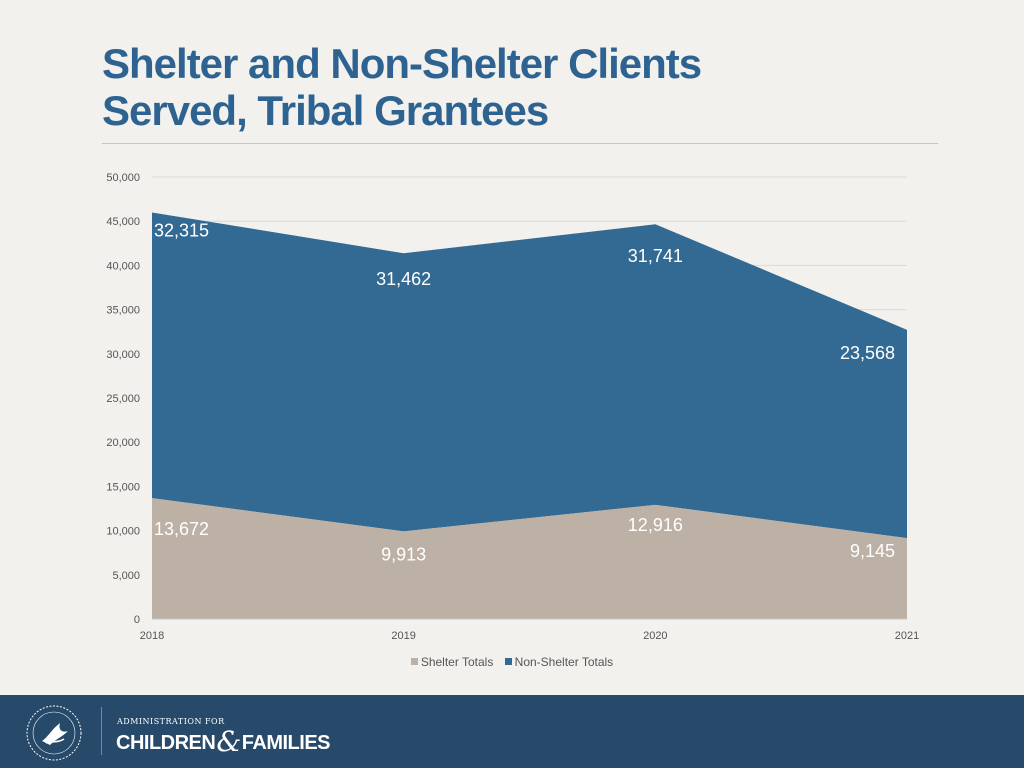 Image resolution: width=1024 pixels, height=768 pixels. I want to click on series-area-shelter, so click(529, 558).